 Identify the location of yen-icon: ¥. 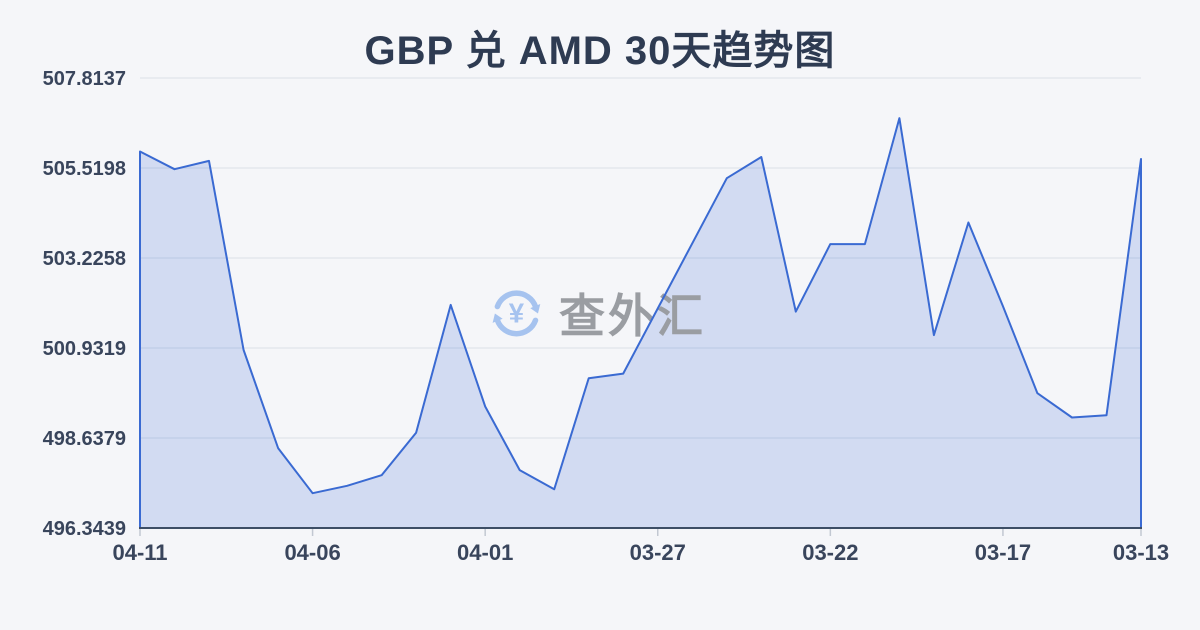
(517, 313).